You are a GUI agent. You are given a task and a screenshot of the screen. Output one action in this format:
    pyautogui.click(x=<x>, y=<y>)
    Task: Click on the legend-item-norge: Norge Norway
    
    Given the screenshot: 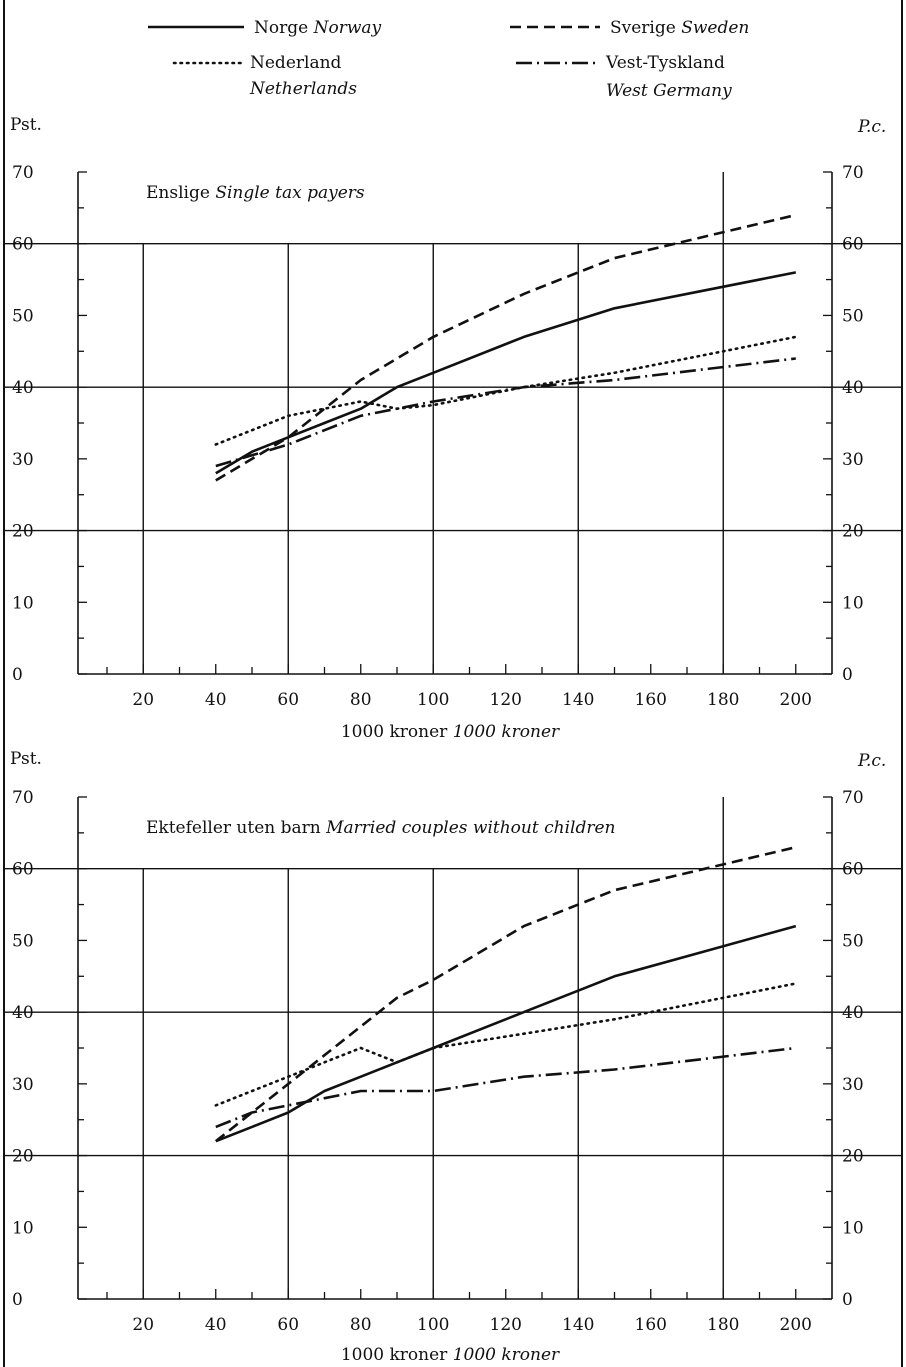 What is the action you would take?
    pyautogui.click(x=265, y=28)
    